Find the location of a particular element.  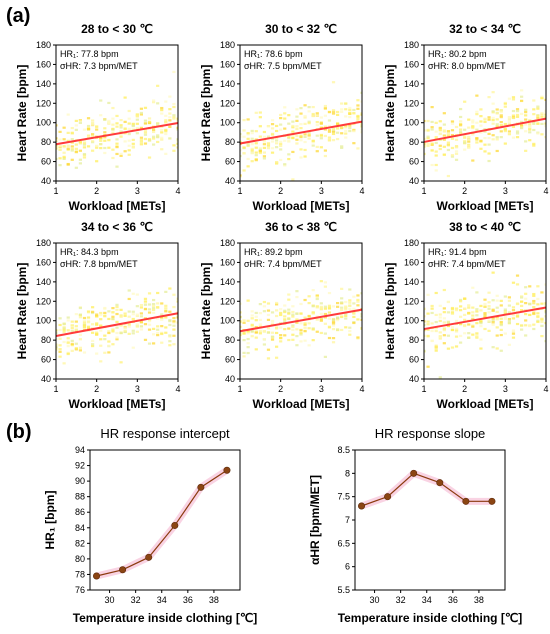

slope-annotation: σHR: 7.5 bpm/MET is located at coordinates (283, 66).